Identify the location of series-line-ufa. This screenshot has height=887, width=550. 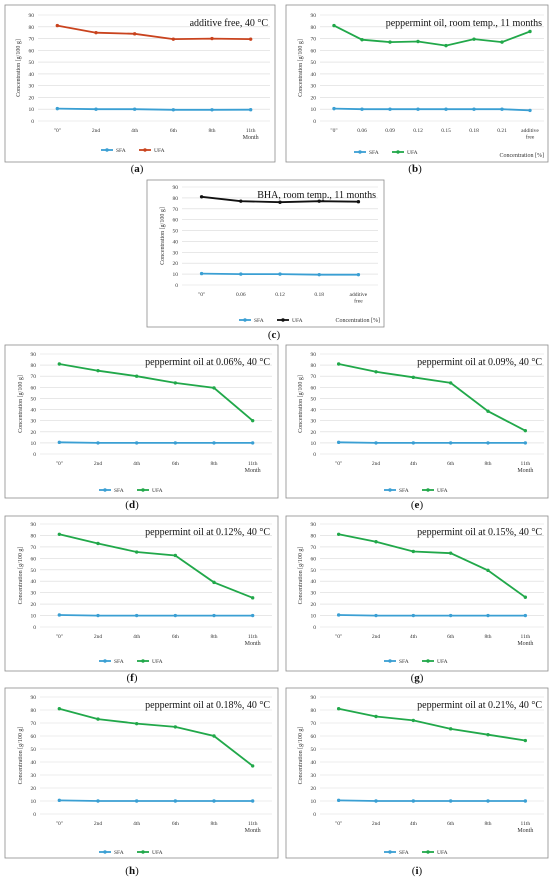
(156, 392).